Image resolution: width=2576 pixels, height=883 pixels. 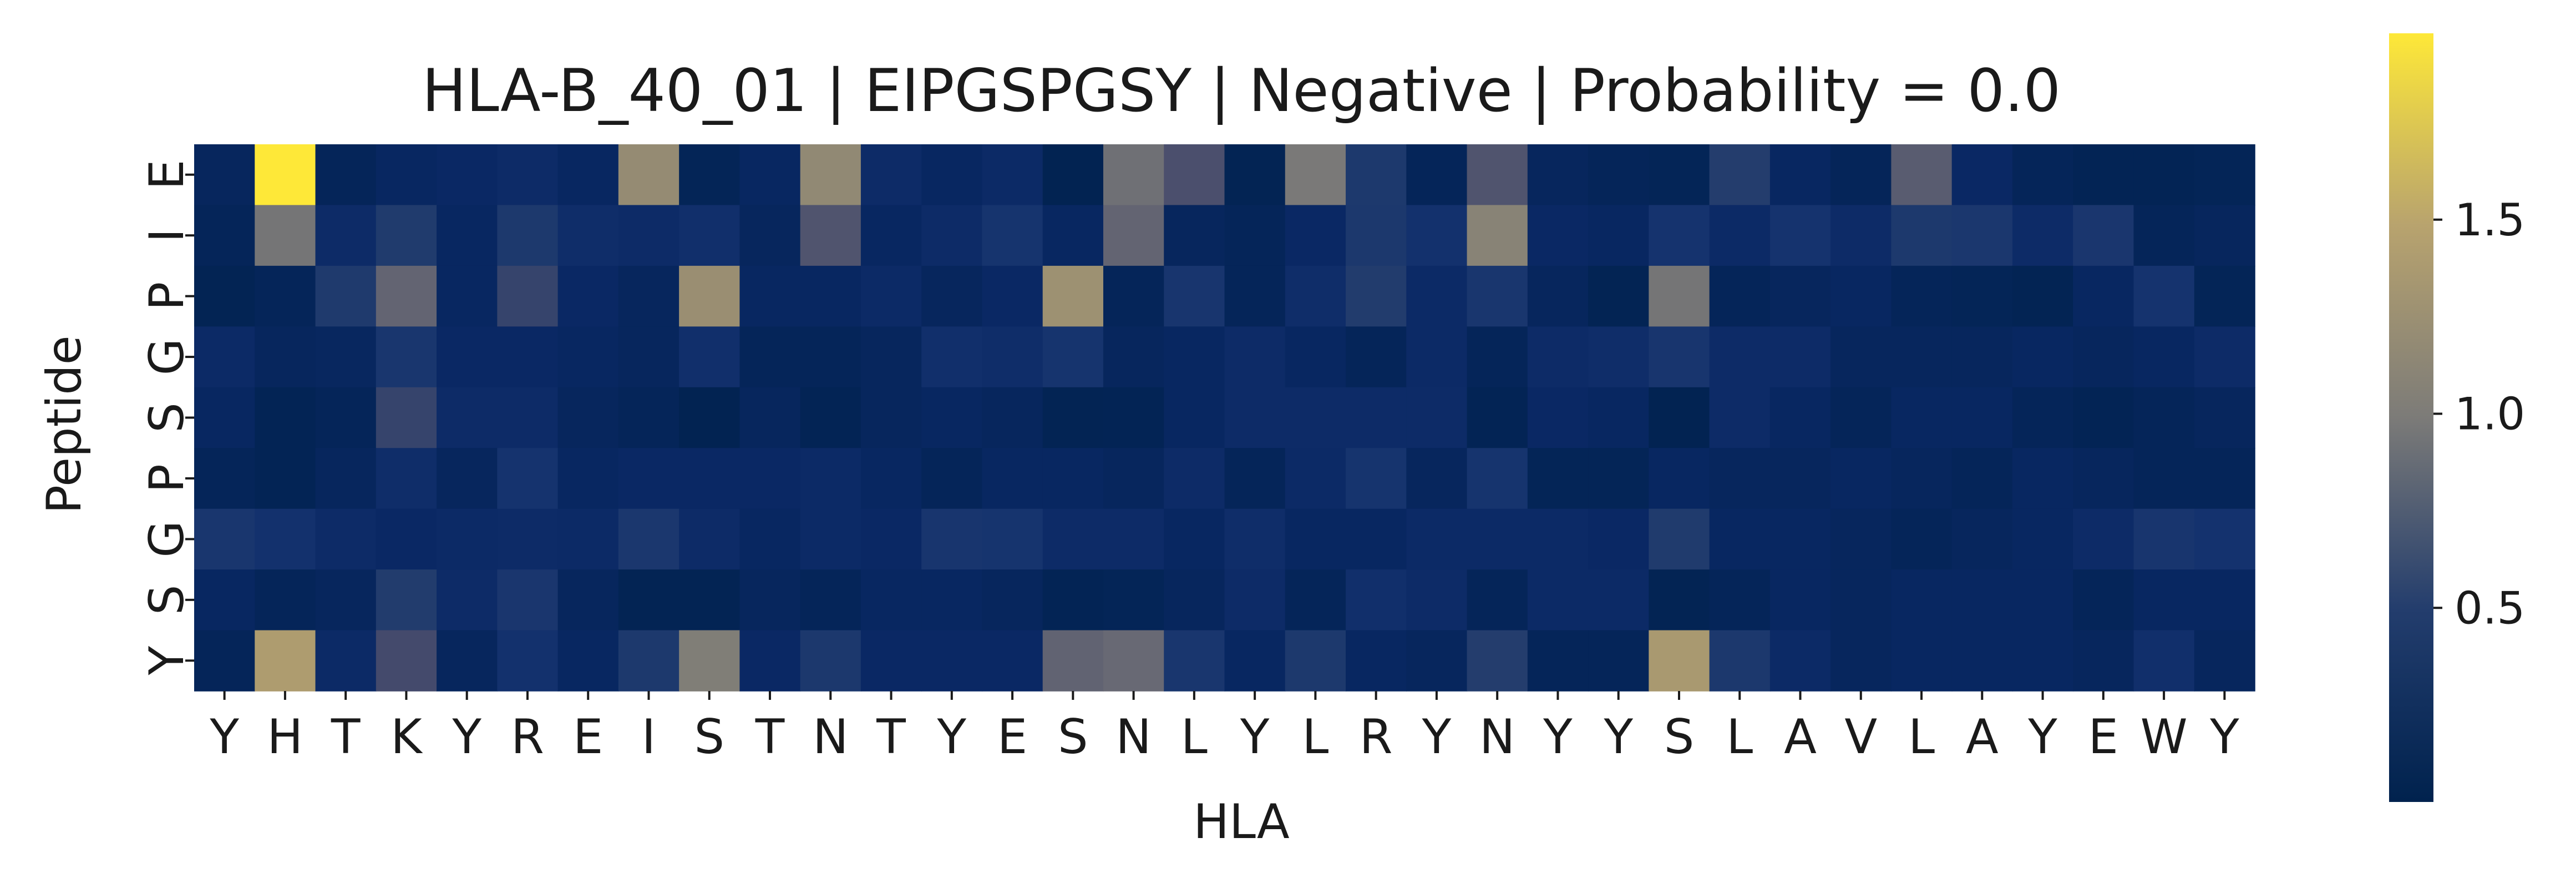 I want to click on x-tick-label: W, so click(x=2164, y=737).